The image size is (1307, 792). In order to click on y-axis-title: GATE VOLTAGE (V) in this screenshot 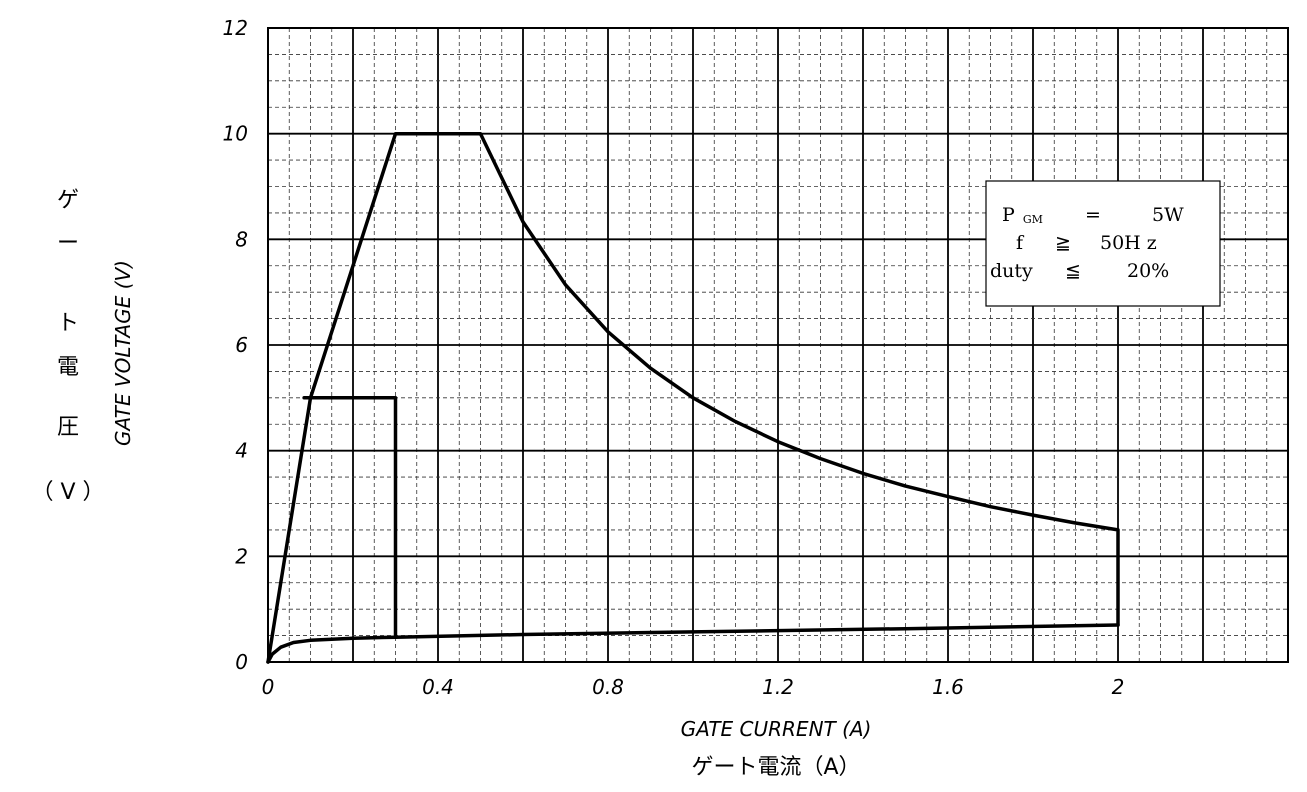, I will do `click(123, 353)`.